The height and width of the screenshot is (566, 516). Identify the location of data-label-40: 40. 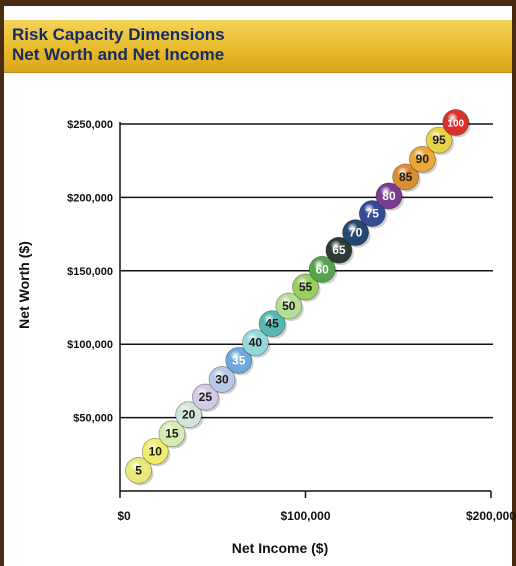
(256, 343).